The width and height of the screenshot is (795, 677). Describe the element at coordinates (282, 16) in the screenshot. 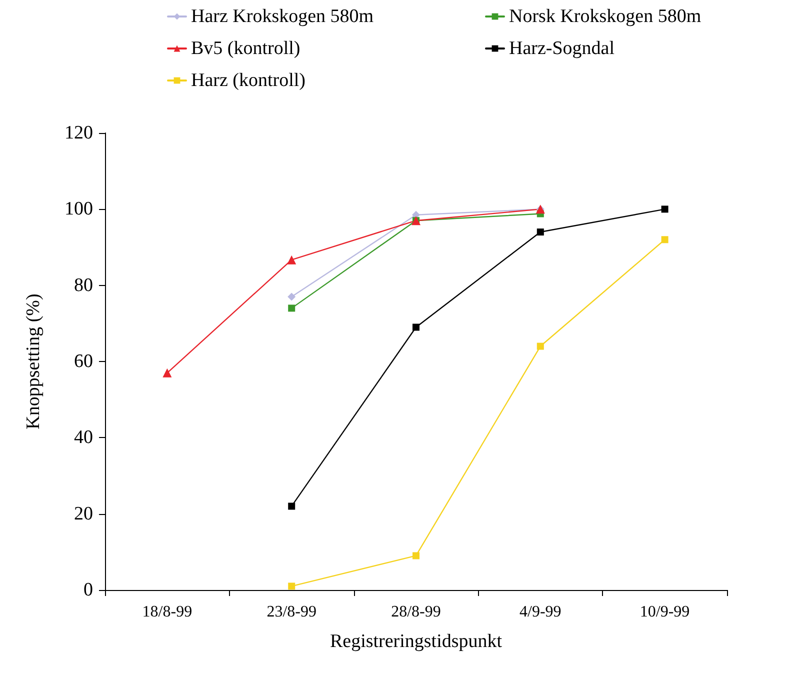

I see `legend-label: Harz Krokskogen 580m` at that location.